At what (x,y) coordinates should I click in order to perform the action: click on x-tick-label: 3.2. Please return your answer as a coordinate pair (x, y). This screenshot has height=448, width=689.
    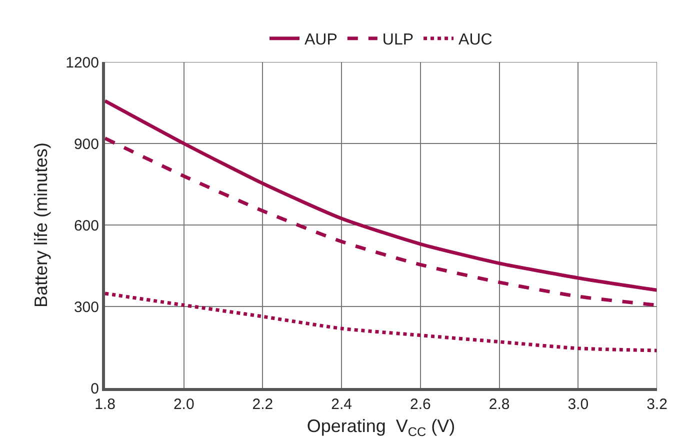
    Looking at the image, I should click on (657, 404).